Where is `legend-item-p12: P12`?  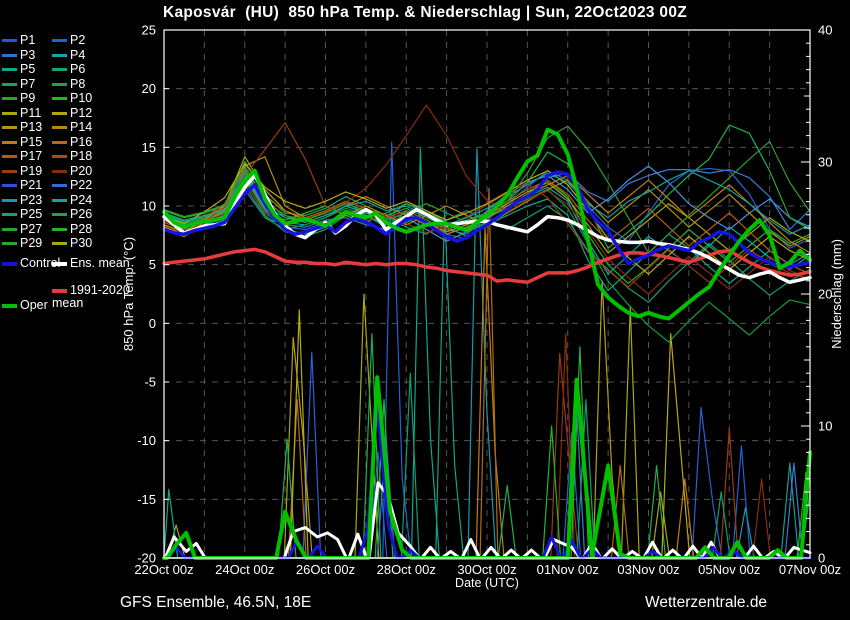 legend-item-p12: P12 is located at coordinates (72, 113).